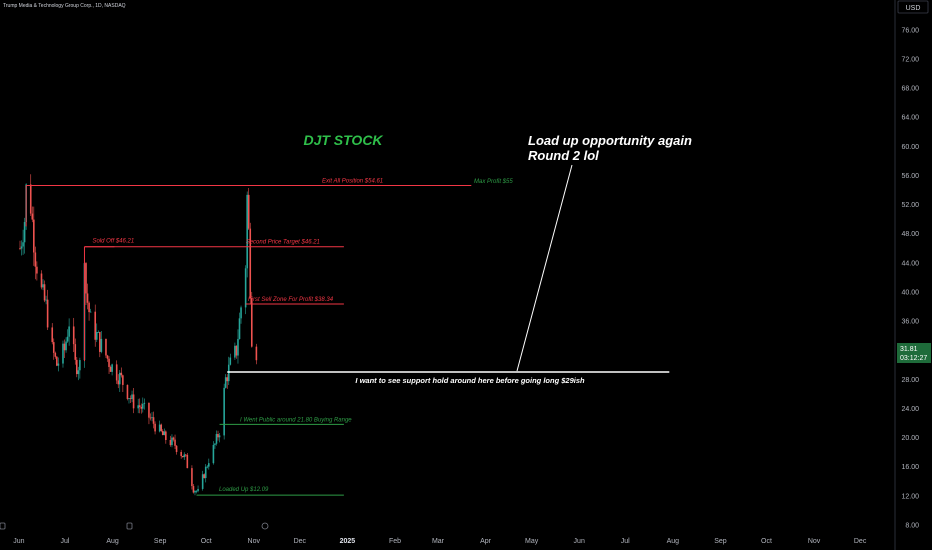 This screenshot has width=932, height=550. Describe the element at coordinates (265, 526) in the screenshot. I see `dividend-marker-icon` at that location.